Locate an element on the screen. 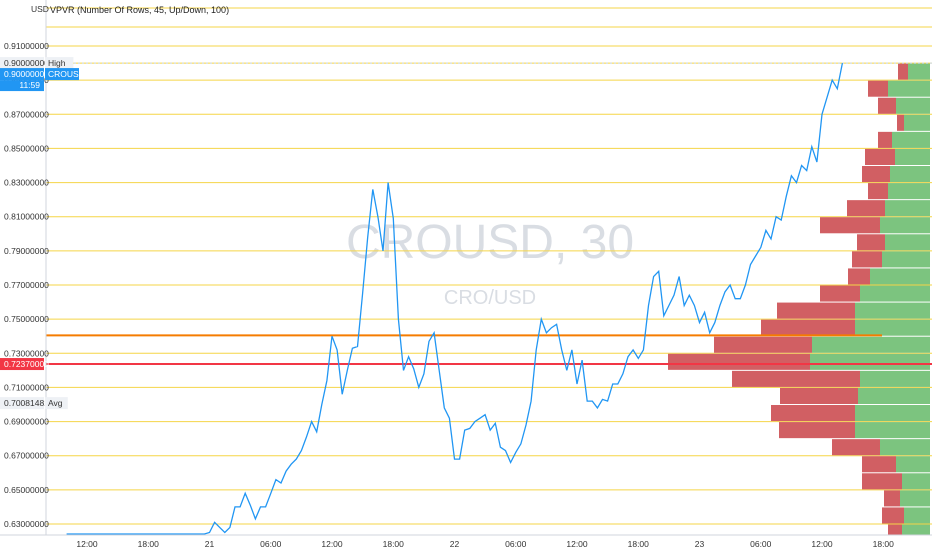  current-tag-countdown: 11:59 is located at coordinates (29, 85).